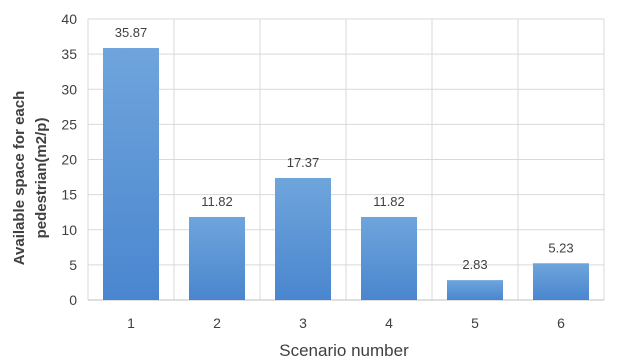  What do you see at coordinates (389, 201) in the screenshot?
I see `data-label-4: 11.82` at bounding box center [389, 201].